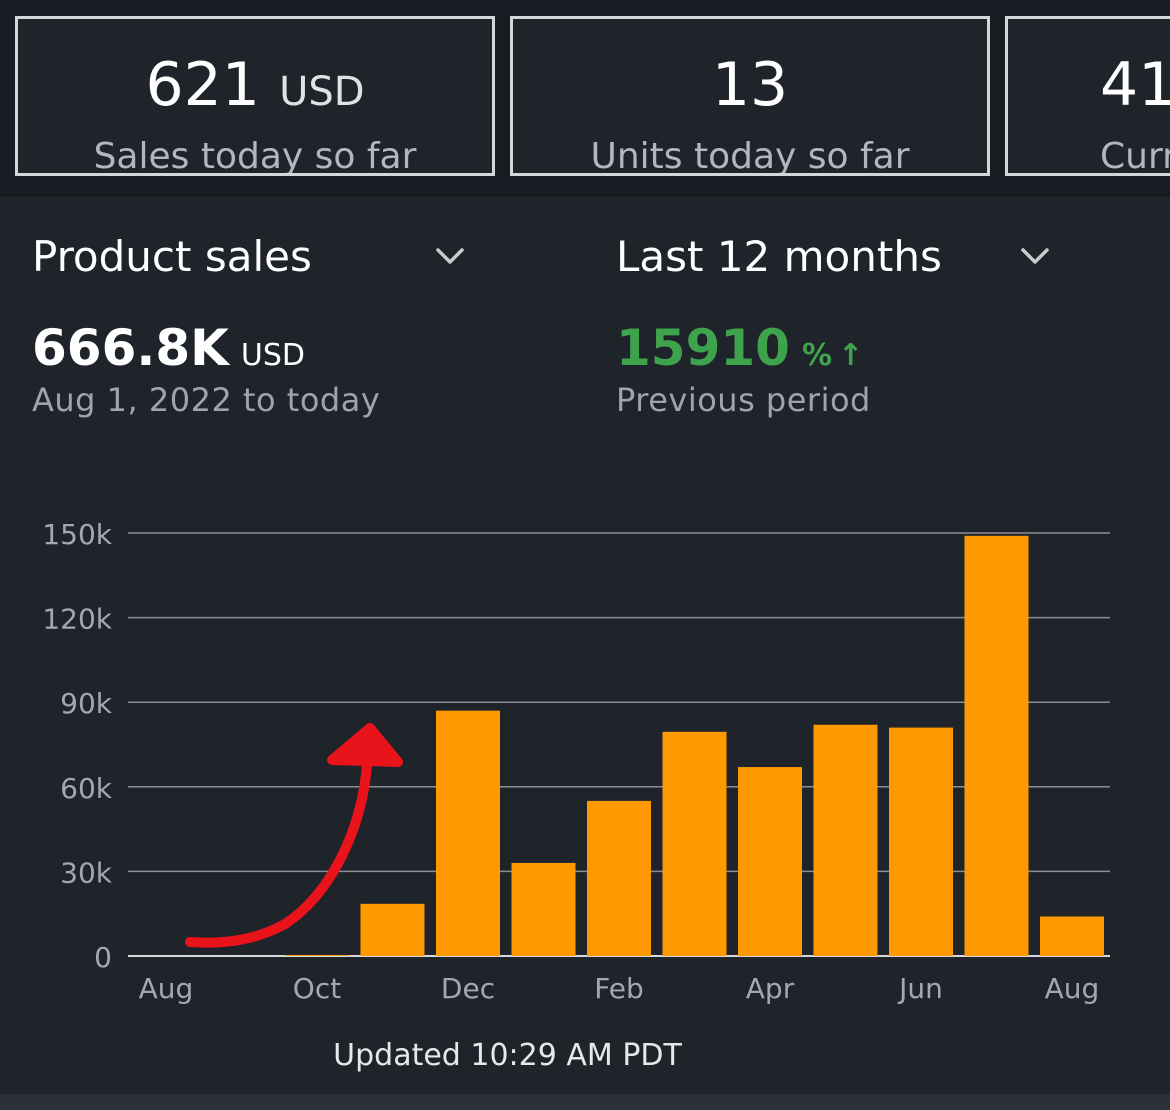 The image size is (1170, 1110). Describe the element at coordinates (255, 85) in the screenshot. I see `kpi-value: 621 USD` at that location.